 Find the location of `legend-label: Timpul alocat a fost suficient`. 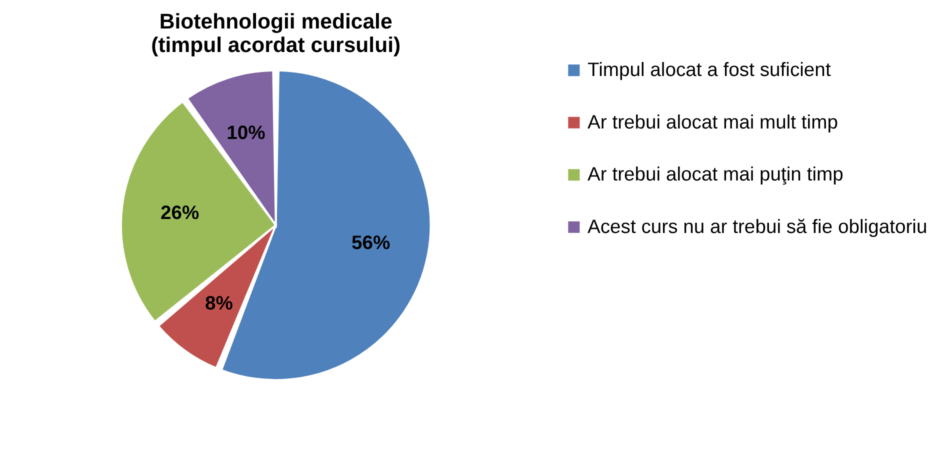

legend-label: Timpul alocat a fost suficient is located at coordinates (709, 70).